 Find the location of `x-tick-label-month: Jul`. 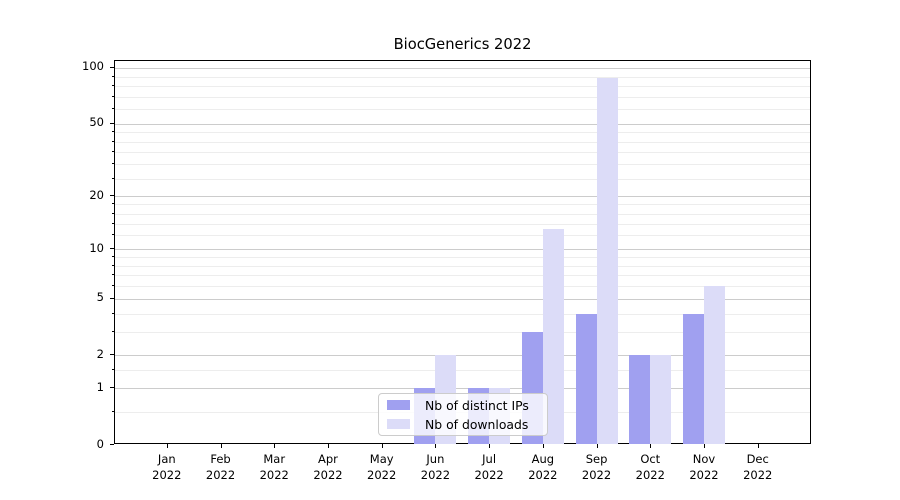

x-tick-label-month: Jul is located at coordinates (489, 459).